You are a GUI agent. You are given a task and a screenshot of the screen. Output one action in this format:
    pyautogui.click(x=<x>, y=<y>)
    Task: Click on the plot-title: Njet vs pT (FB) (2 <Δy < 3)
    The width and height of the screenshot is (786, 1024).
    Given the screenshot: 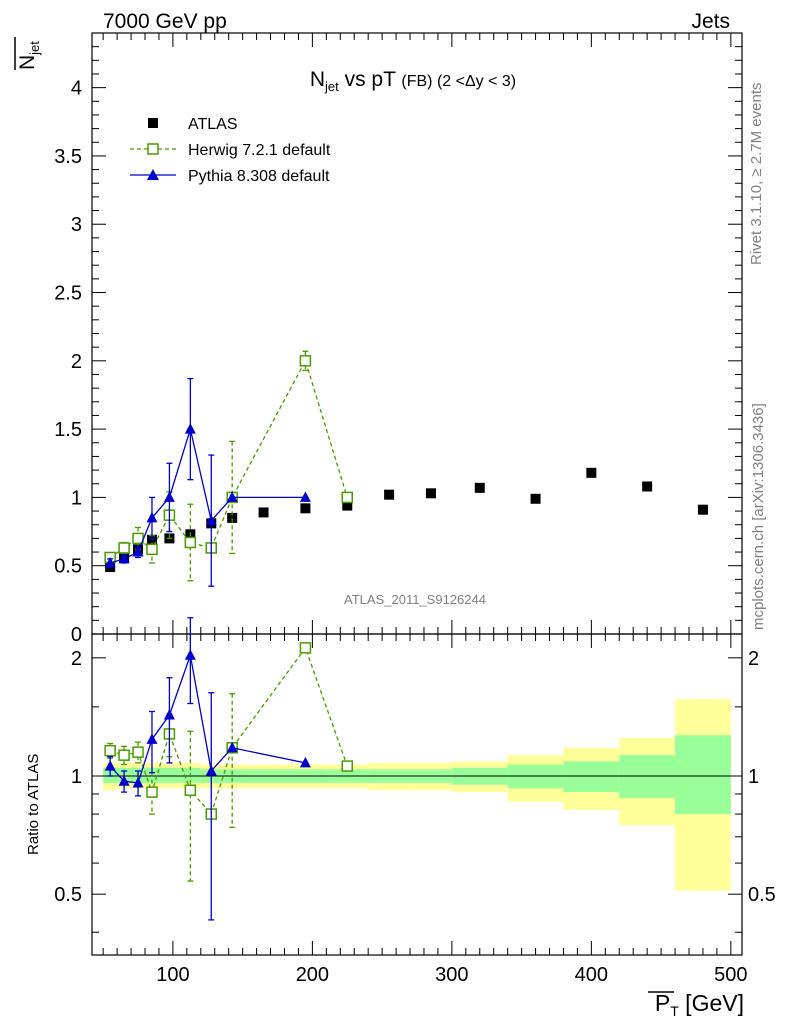 What is the action you would take?
    pyautogui.click(x=413, y=81)
    